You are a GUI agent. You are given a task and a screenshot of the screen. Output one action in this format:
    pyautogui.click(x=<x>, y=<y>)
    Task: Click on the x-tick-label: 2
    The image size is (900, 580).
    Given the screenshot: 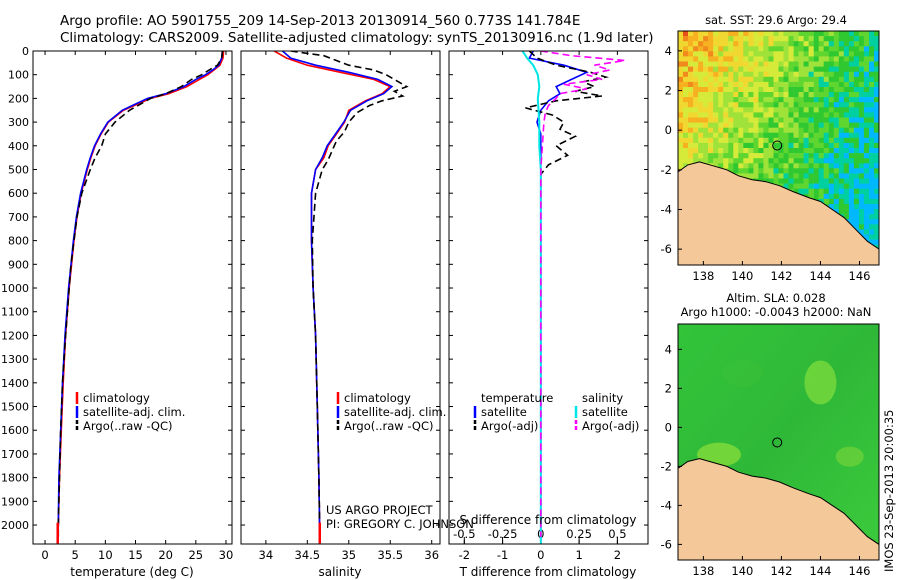 What is the action you would take?
    pyautogui.click(x=617, y=555)
    